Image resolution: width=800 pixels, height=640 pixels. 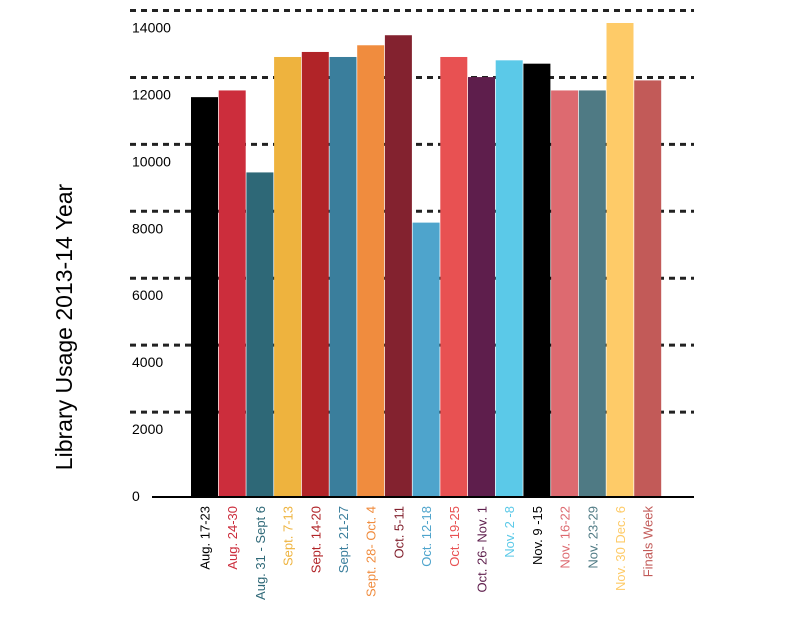 What do you see at coordinates (151, 28) in the screenshot?
I see `y-tick-label: 14000` at bounding box center [151, 28].